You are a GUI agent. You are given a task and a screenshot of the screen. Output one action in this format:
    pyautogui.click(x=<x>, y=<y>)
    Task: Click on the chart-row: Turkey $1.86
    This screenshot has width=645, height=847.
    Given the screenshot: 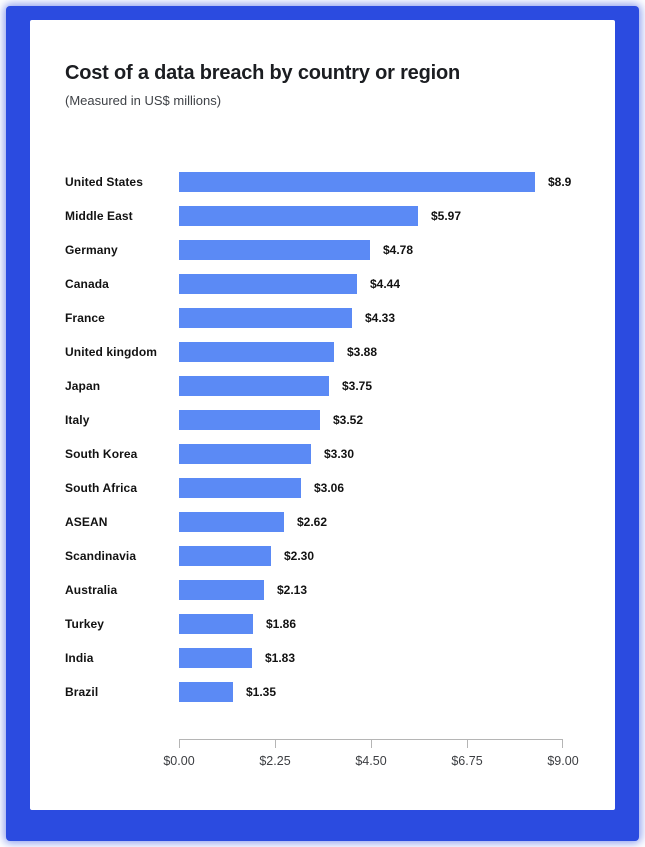 What is the action you would take?
    pyautogui.click(x=322, y=624)
    